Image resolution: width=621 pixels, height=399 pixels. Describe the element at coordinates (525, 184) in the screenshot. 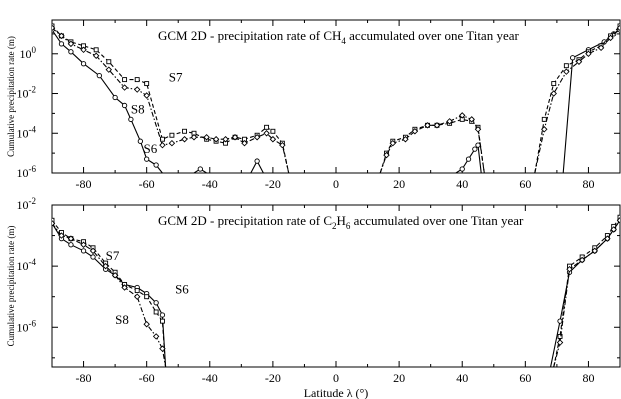

I see `x-tick-label: 60` at that location.